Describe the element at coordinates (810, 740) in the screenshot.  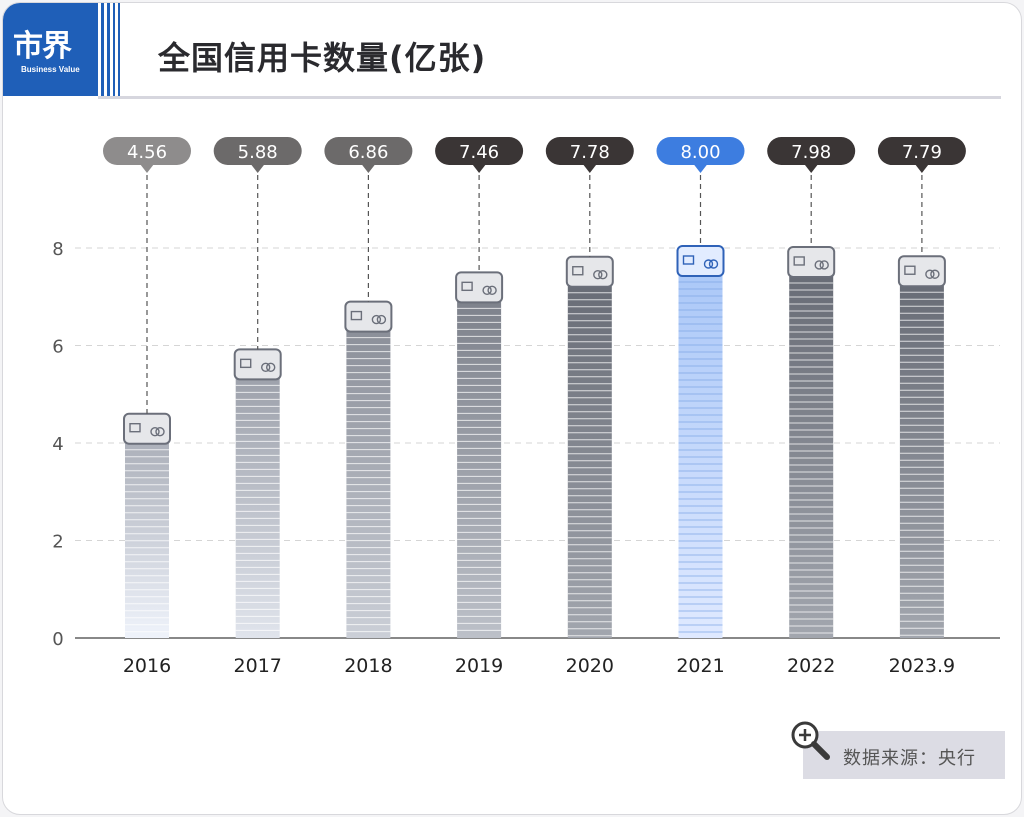
I see `magnifier-icon` at that location.